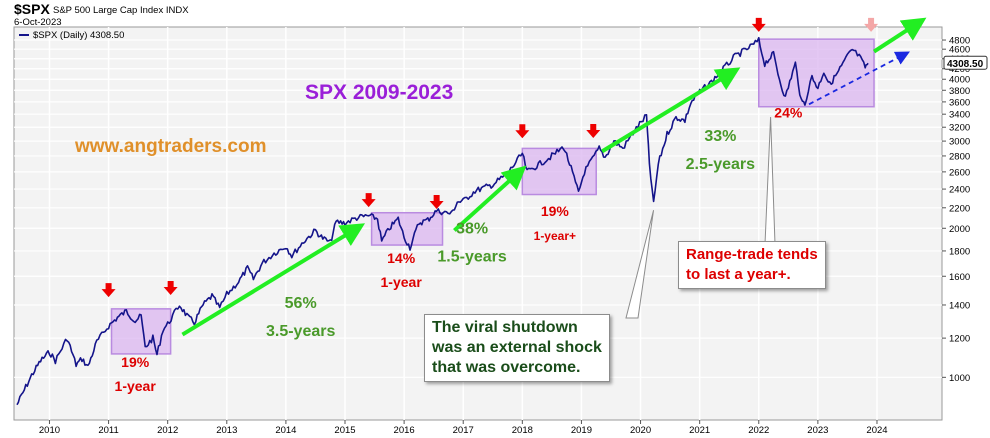 This screenshot has width=990, height=438. I want to click on y-tick-label: 4000, so click(959, 80).